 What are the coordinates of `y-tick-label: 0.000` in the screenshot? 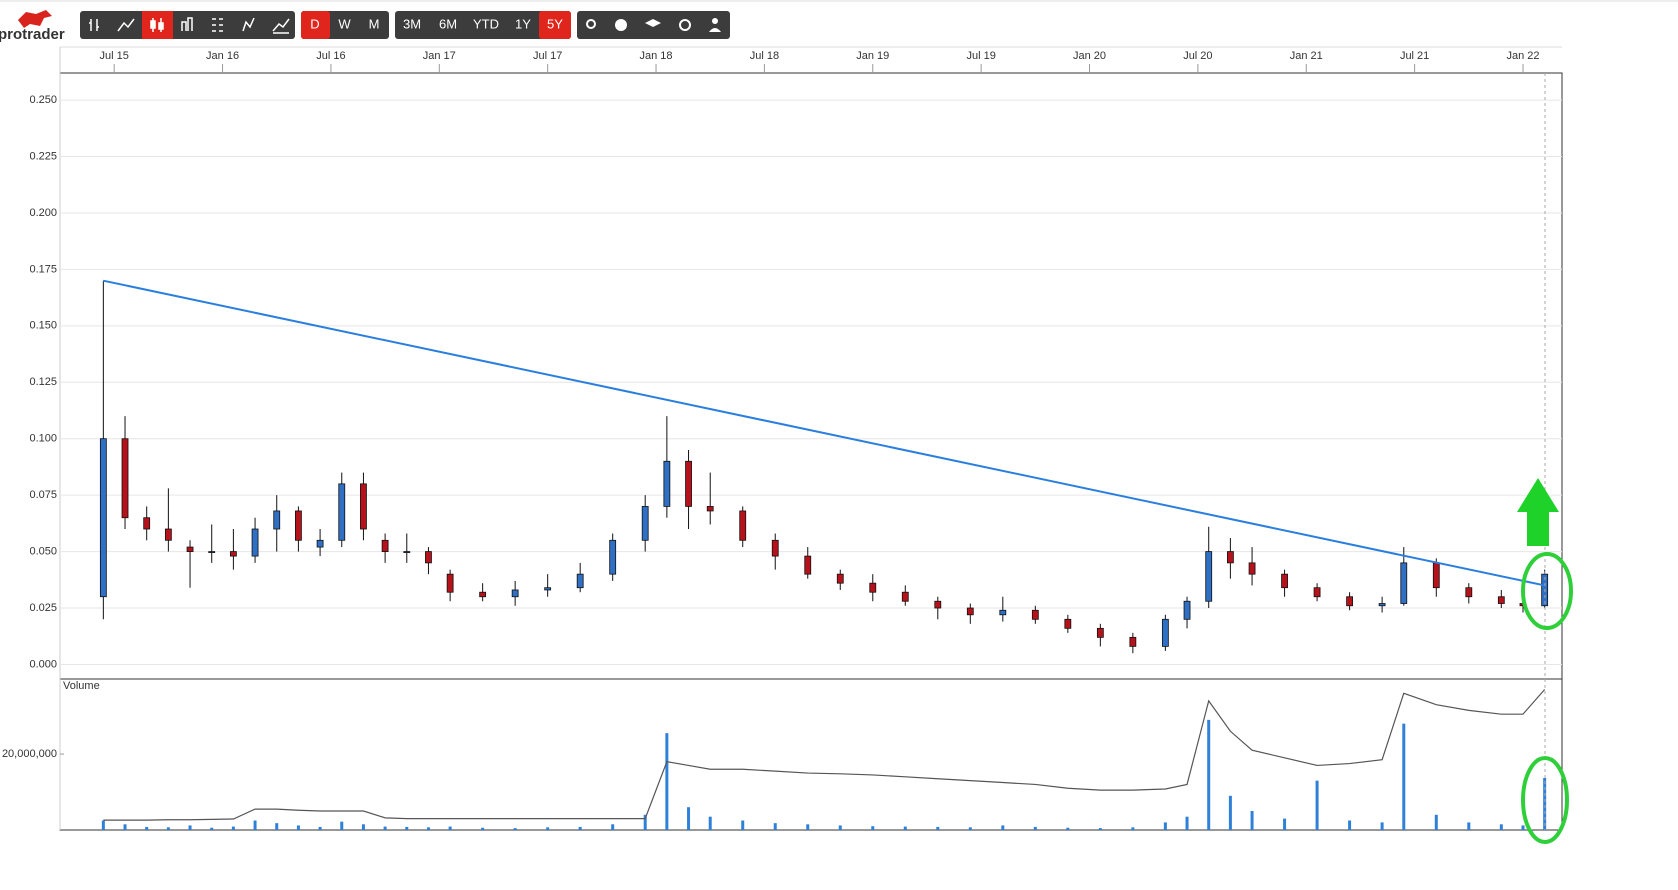 It's located at (43, 664).